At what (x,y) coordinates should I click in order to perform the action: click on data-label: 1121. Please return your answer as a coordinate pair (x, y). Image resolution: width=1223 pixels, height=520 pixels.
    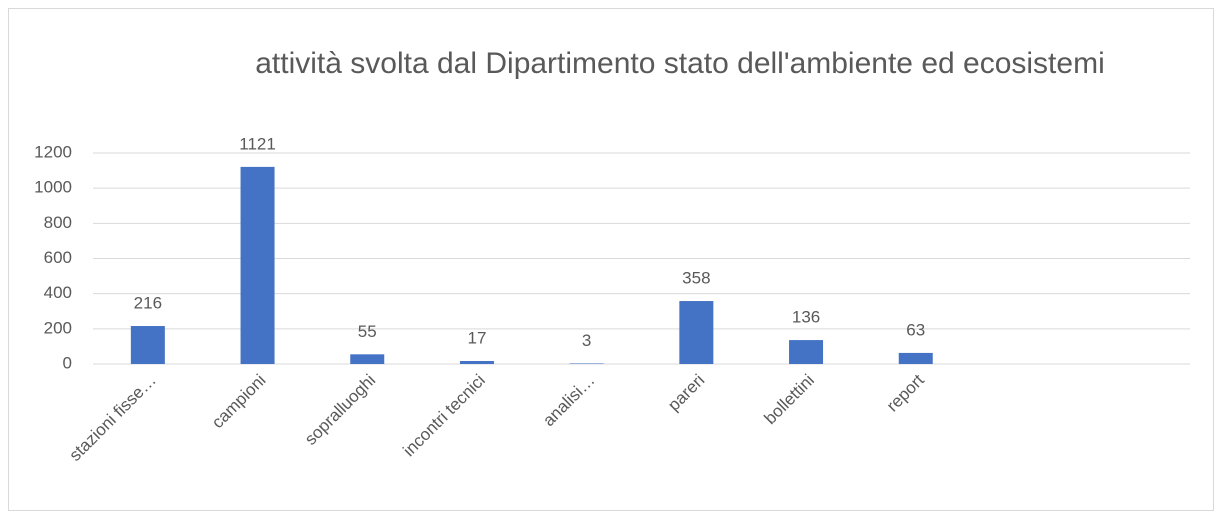
    Looking at the image, I should click on (257, 143).